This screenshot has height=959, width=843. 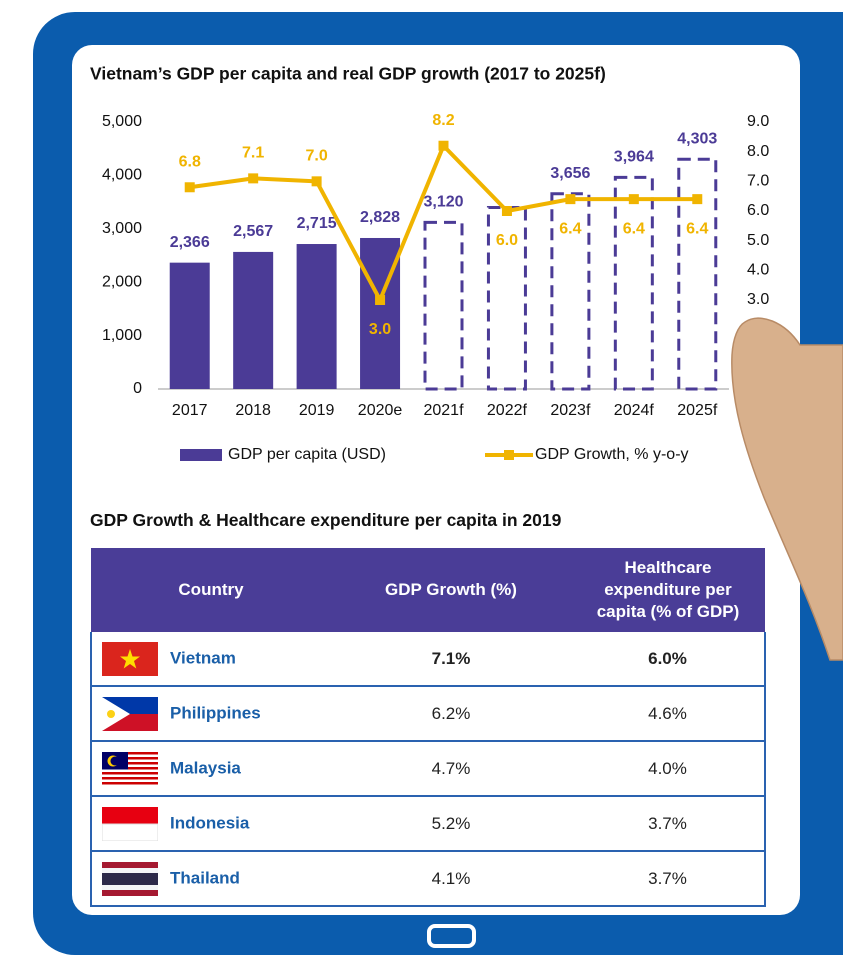 What do you see at coordinates (122, 175) in the screenshot?
I see `y-tick-label: 4,000` at bounding box center [122, 175].